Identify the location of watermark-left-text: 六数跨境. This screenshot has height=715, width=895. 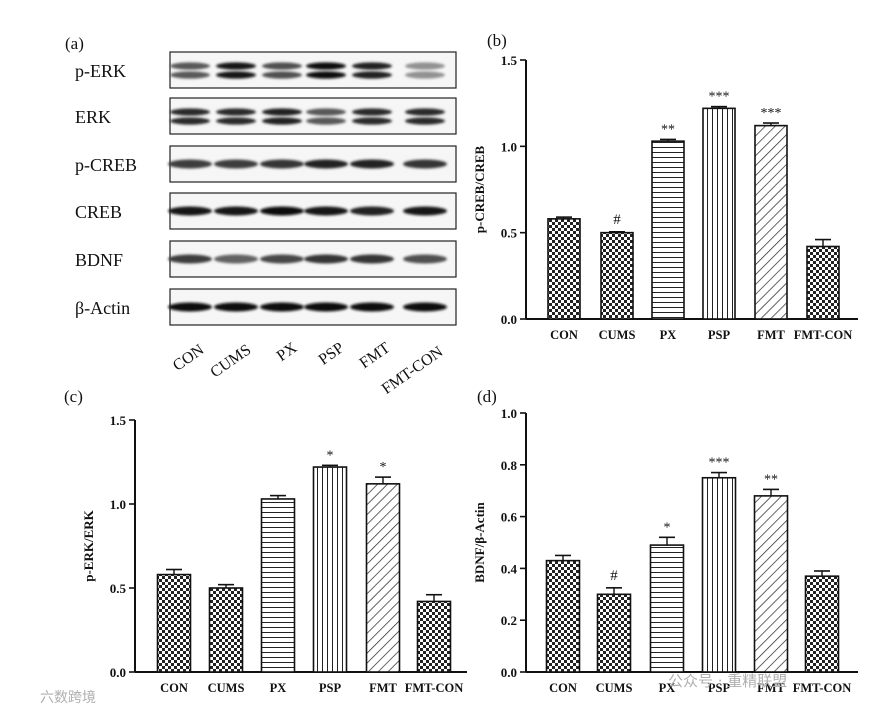
(68, 698).